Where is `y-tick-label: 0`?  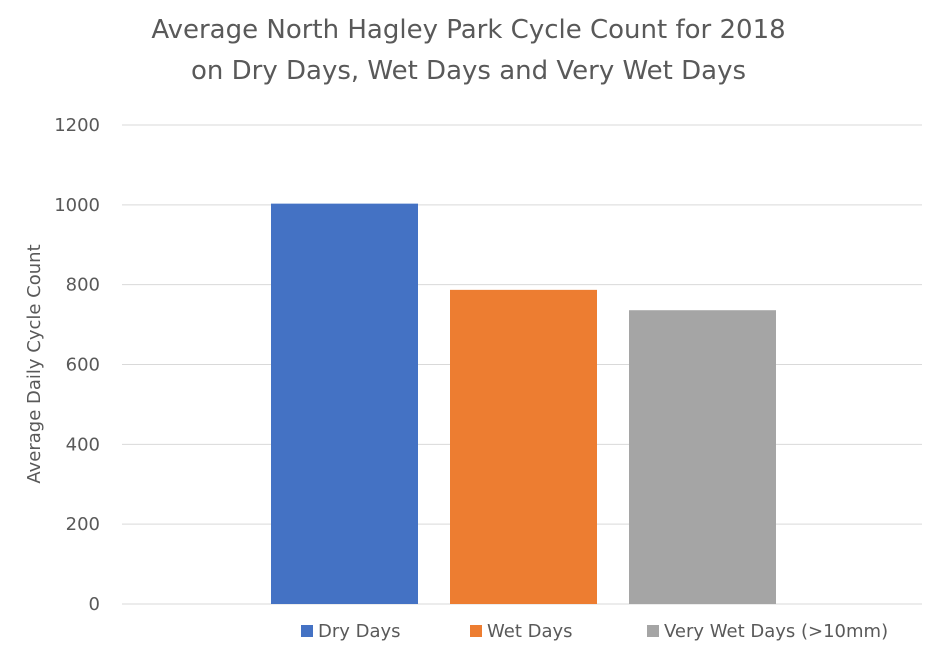 y-tick-label: 0 is located at coordinates (94, 604).